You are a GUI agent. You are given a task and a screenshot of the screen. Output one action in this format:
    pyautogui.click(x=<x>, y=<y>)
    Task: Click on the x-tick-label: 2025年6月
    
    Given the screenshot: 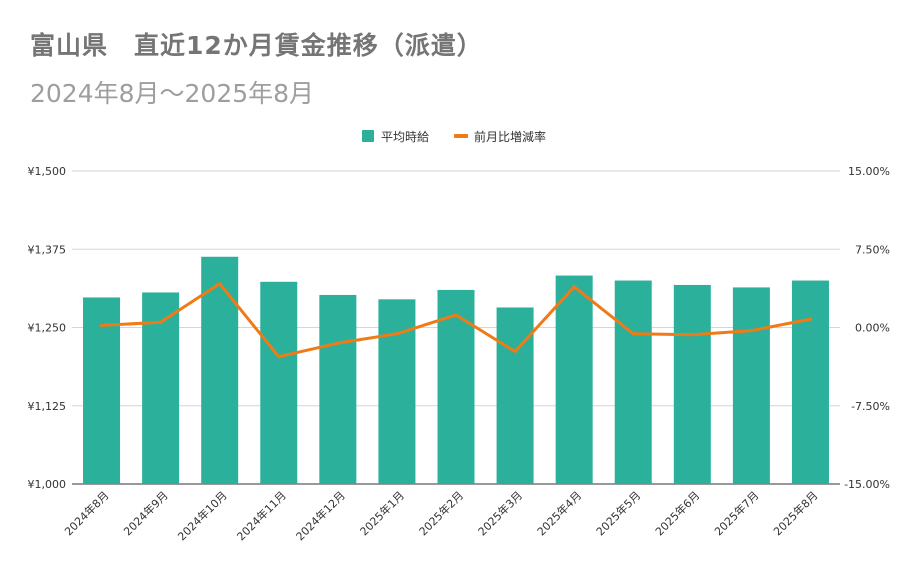 What is the action you would take?
    pyautogui.click(x=677, y=513)
    